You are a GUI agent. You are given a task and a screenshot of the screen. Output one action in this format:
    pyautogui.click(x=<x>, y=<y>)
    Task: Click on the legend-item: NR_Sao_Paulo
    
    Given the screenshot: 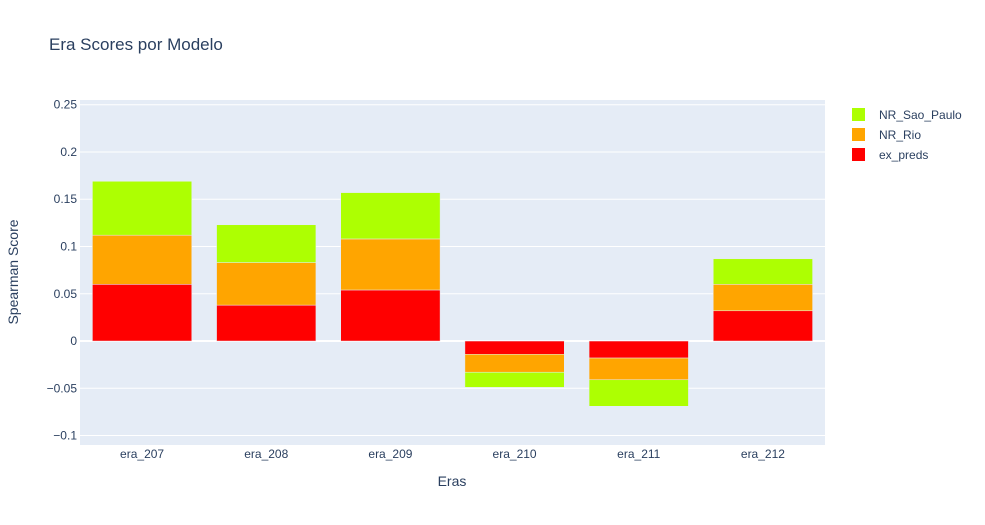 What is the action you would take?
    pyautogui.click(x=907, y=115)
    